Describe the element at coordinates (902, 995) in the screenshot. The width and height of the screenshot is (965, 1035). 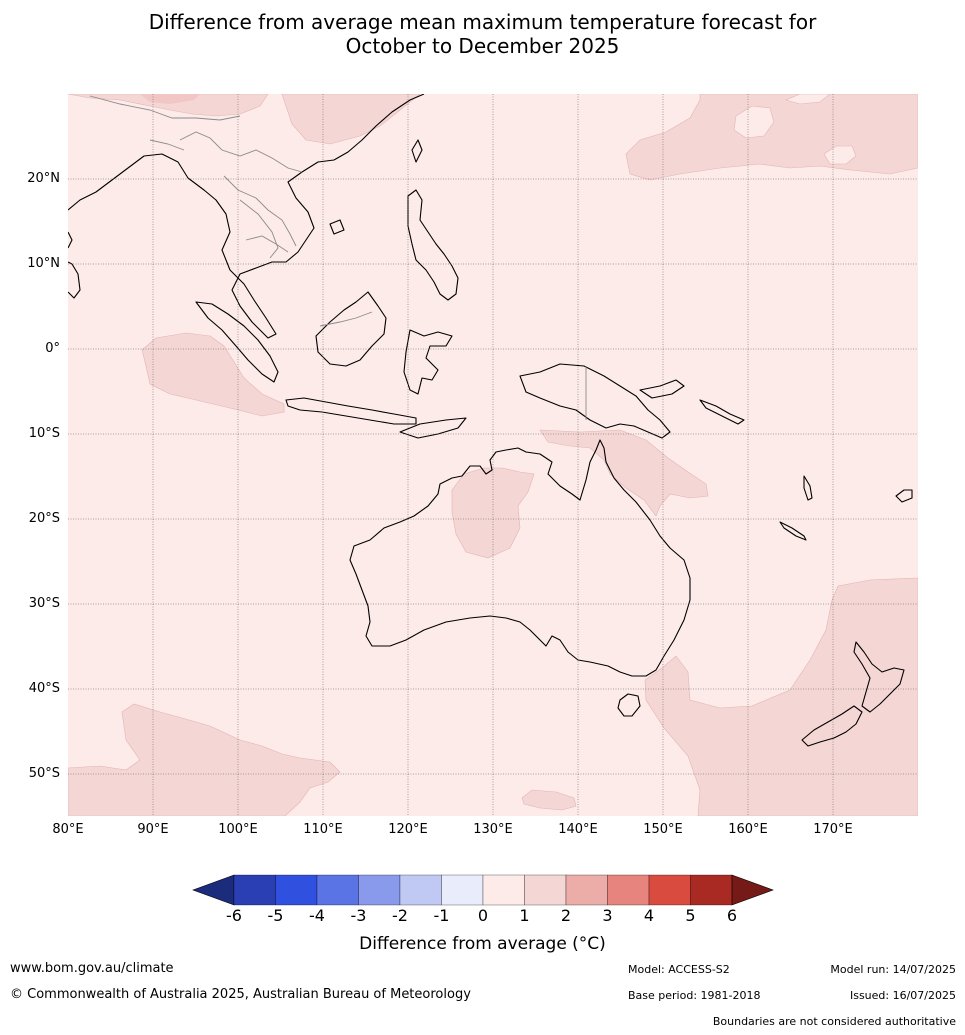
I see `issued-text: Issued: 16/07/2025` at that location.